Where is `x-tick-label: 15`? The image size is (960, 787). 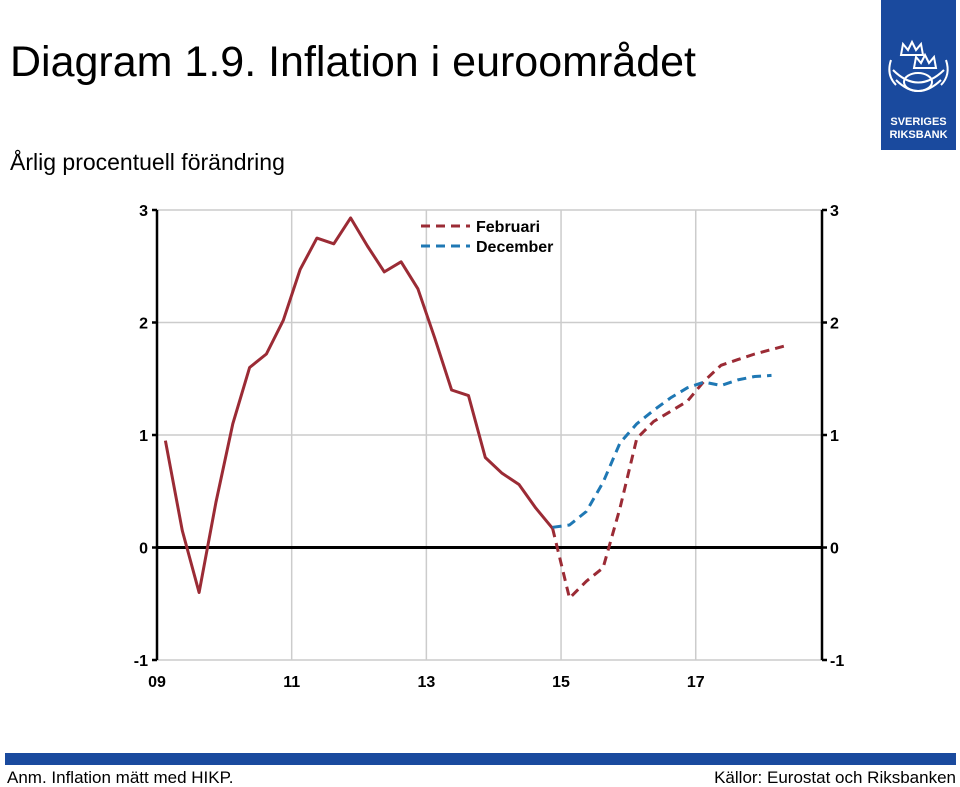 x-tick-label: 15 is located at coordinates (561, 682).